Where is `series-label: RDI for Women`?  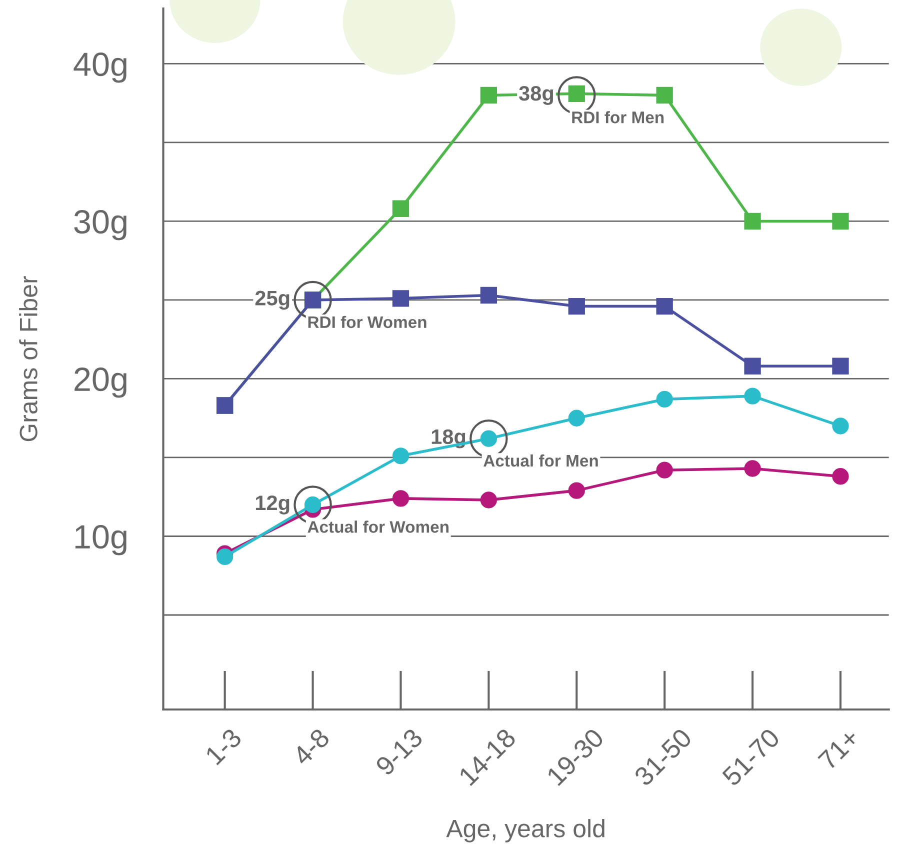
series-label: RDI for Women is located at coordinates (367, 322).